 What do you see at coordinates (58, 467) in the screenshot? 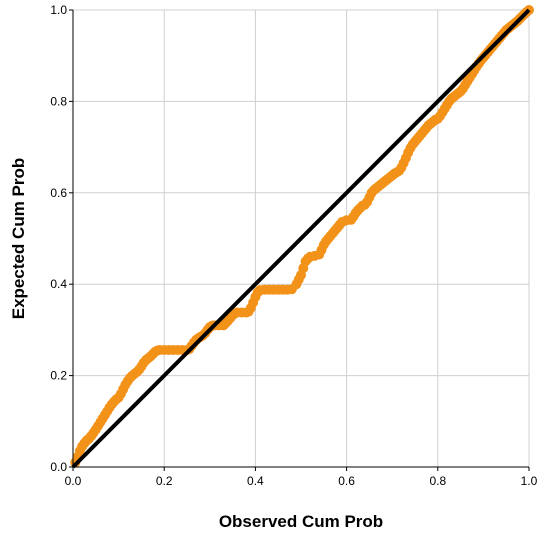
I see `y-tick-label: 0.0` at bounding box center [58, 467].